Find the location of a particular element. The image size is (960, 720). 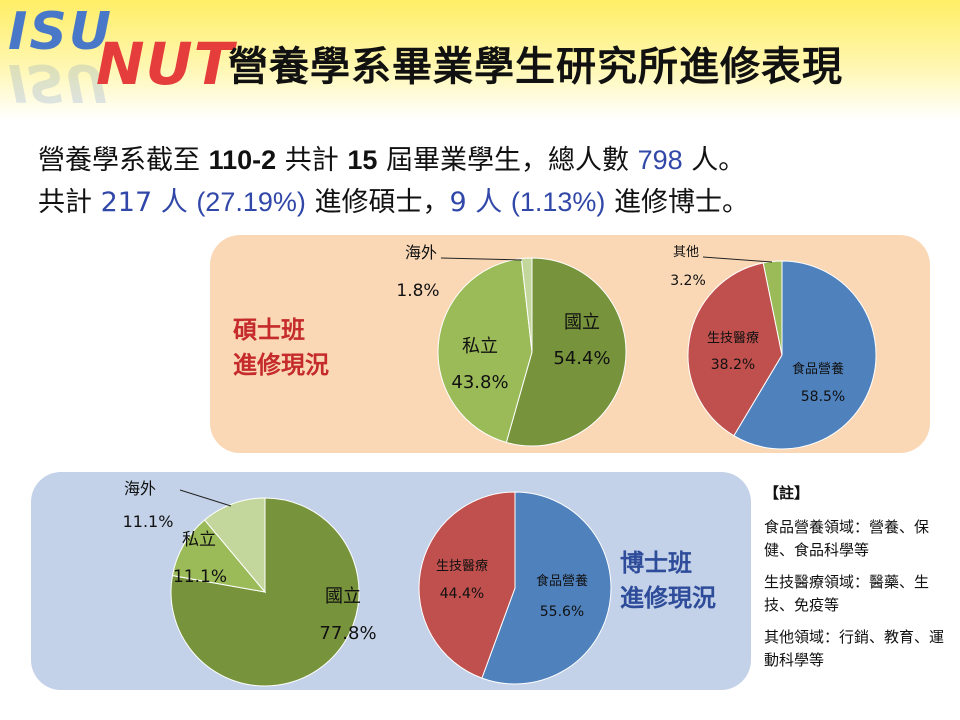

doctoral-percent: (1.13%) is located at coordinates (558, 202).